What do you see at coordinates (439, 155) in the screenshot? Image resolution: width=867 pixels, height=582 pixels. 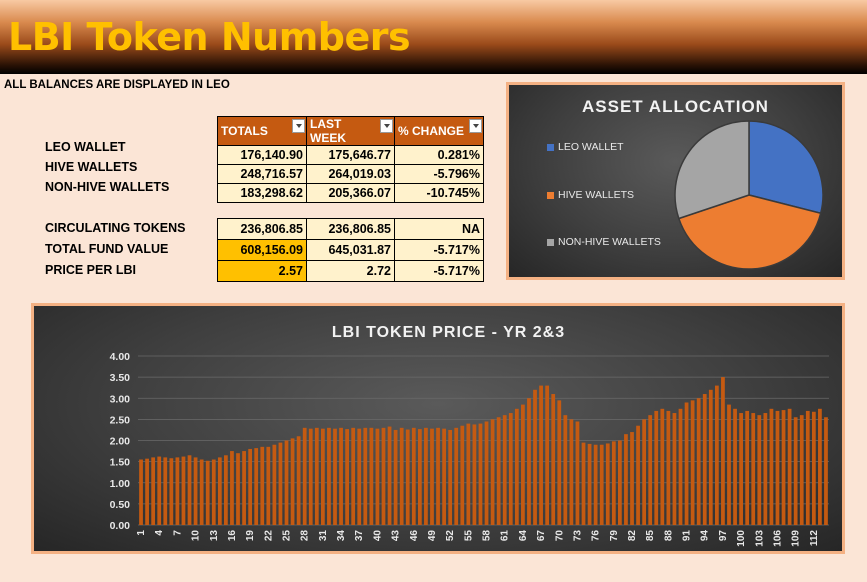 I see `cell-change: 0.281%` at bounding box center [439, 155].